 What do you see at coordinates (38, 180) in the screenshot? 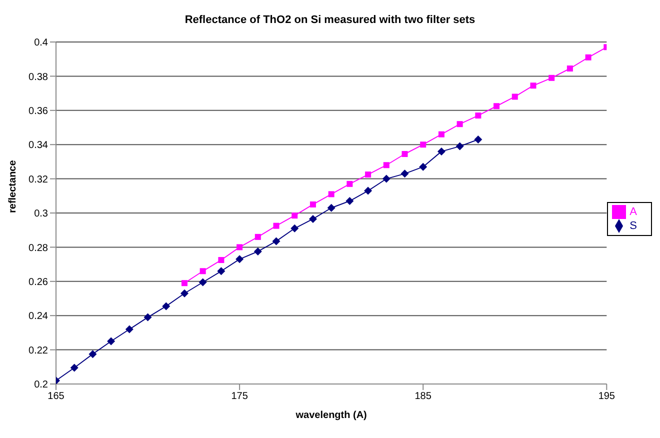
I see `y-tick-label: 0.32` at bounding box center [38, 180].